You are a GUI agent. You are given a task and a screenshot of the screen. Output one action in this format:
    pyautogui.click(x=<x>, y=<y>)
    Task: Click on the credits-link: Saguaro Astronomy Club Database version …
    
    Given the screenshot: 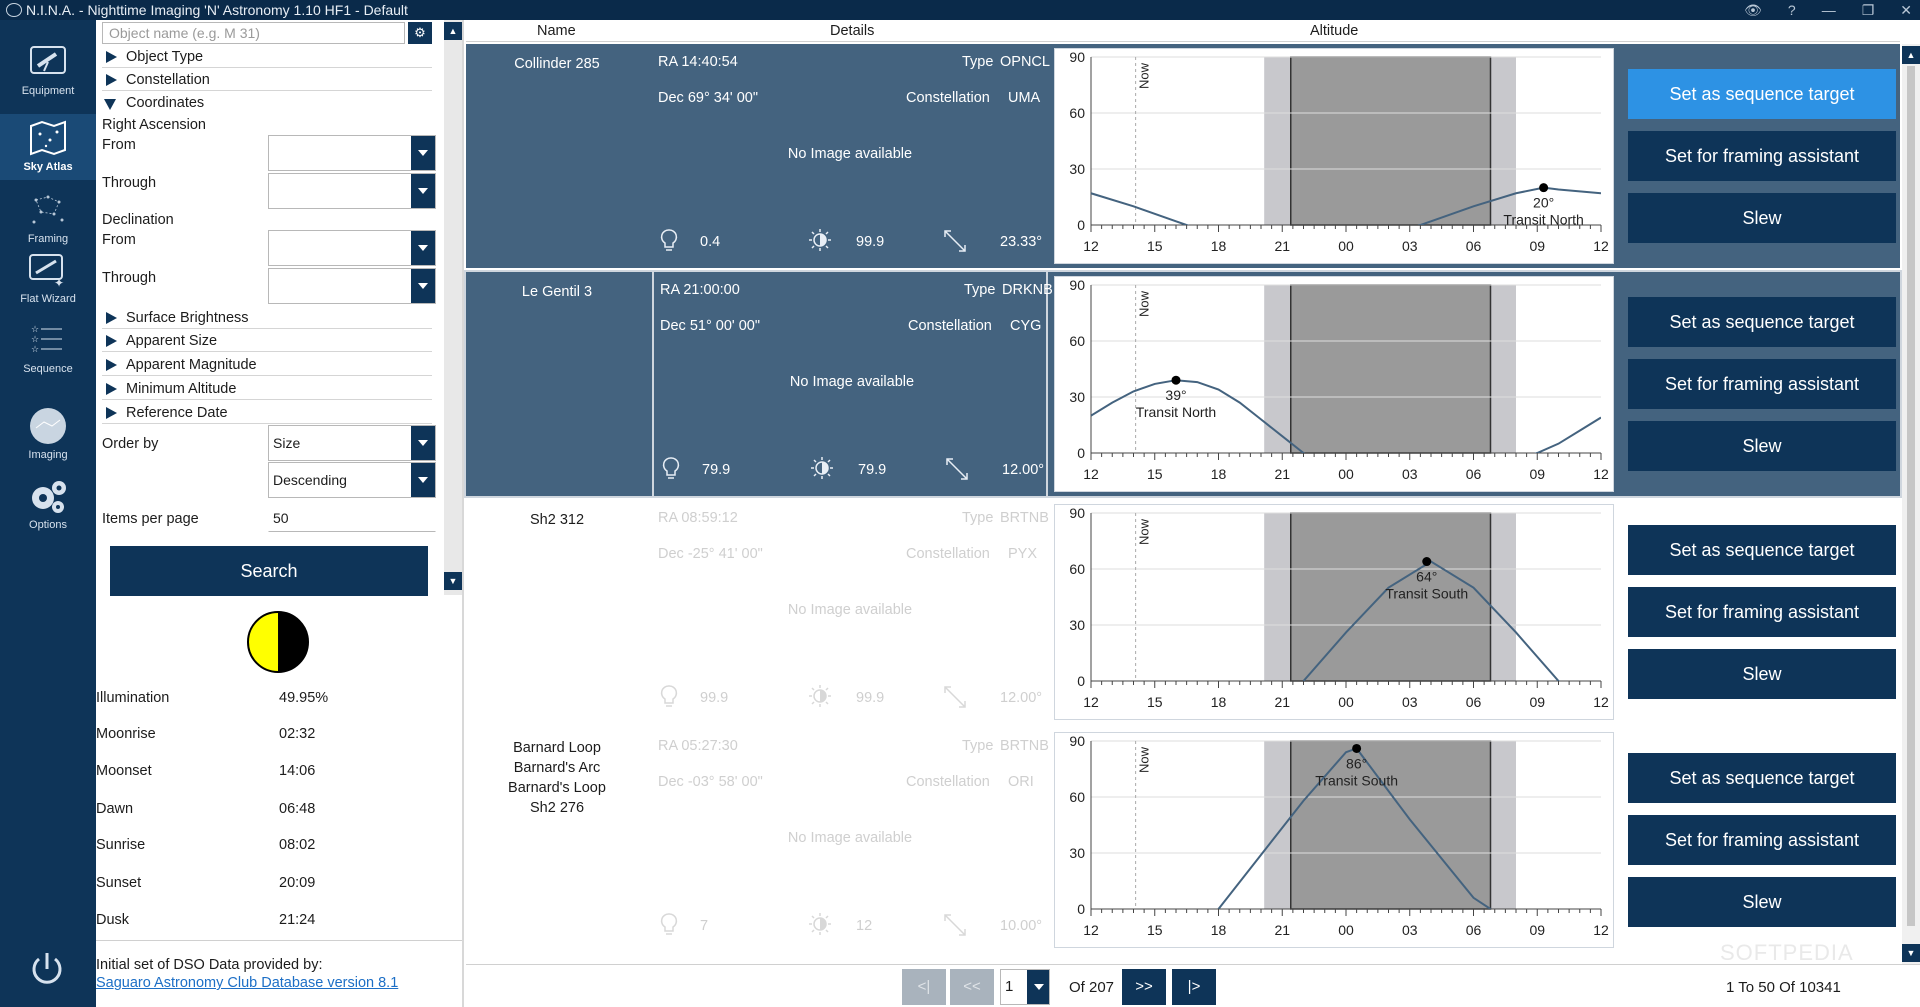 What is the action you would take?
    pyautogui.click(x=247, y=983)
    